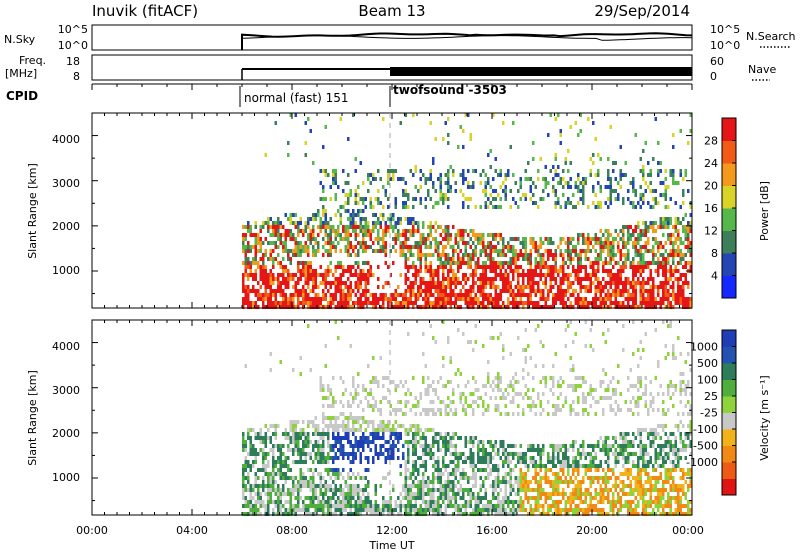 This screenshot has width=800, height=558. Describe the element at coordinates (729, 174) in the screenshot. I see `colorbar-segment` at that location.